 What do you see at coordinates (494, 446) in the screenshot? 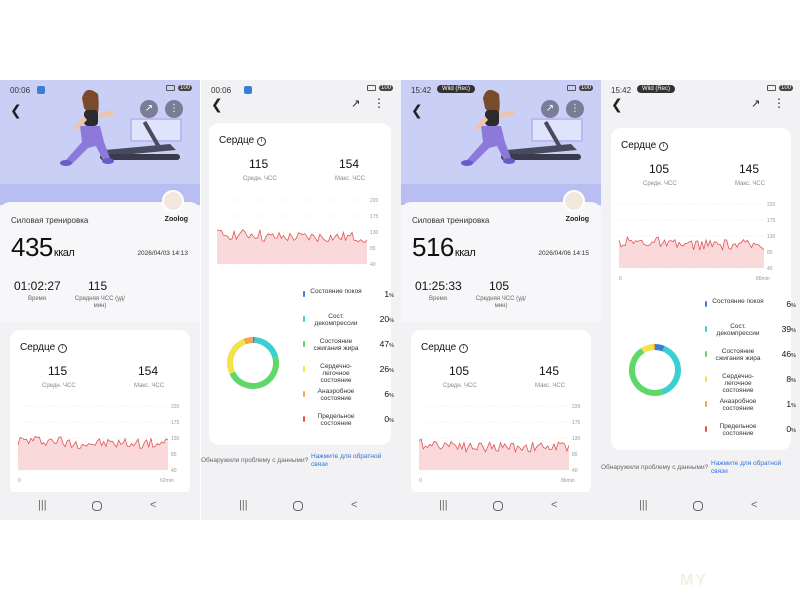
I see `hr-line` at bounding box center [494, 446].